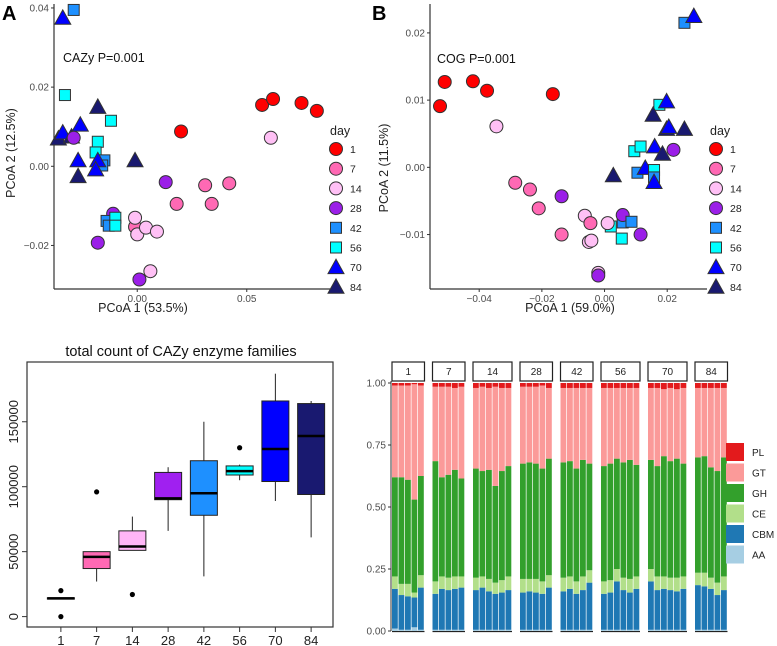  What do you see at coordinates (379, 14) in the screenshot?
I see `panel-b-label: B` at bounding box center [379, 14].